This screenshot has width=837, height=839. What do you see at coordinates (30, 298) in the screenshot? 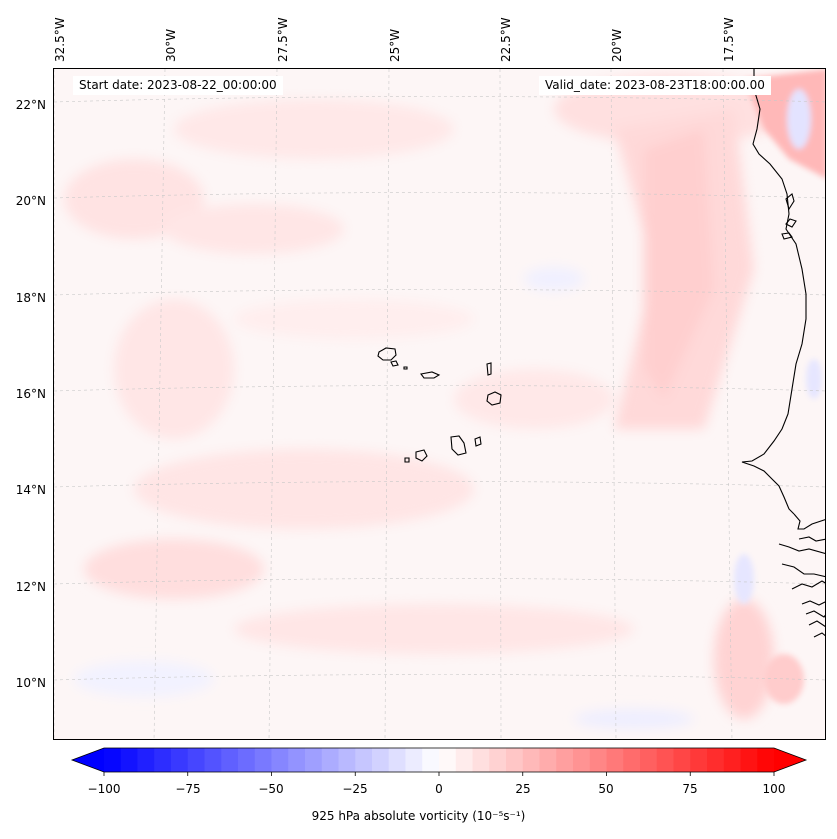
I see `lat-label-18n: 18°N` at bounding box center [30, 298].